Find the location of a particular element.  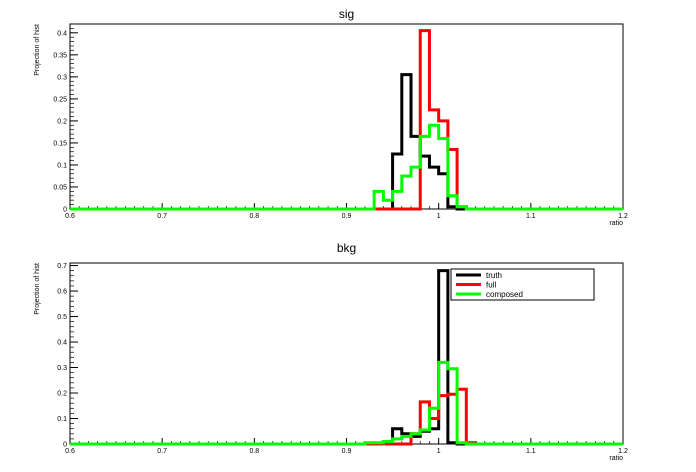

y-tick-label: 0.5 is located at coordinates (62, 317).